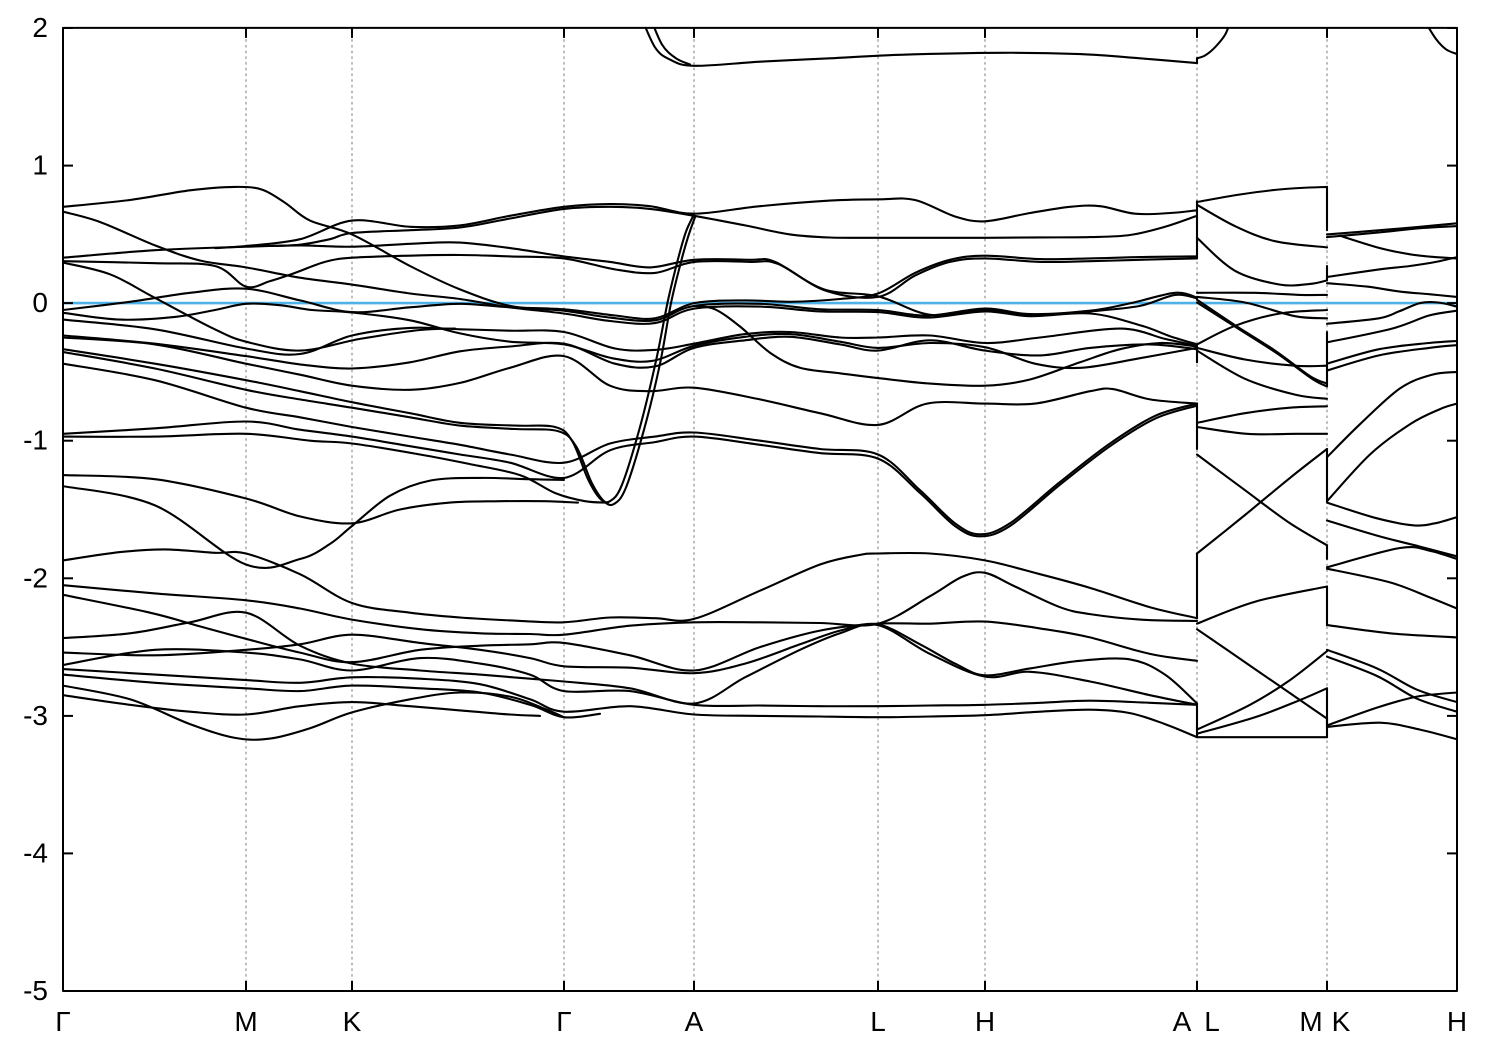 The image size is (1500, 1050). I want to click on svg-text: 0, so click(40, 302).